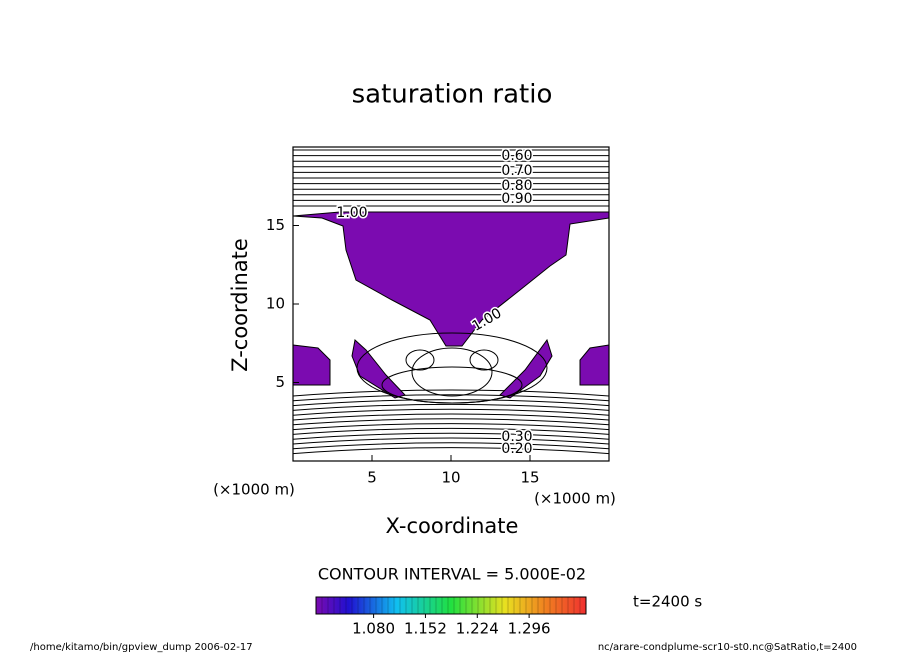 Image resolution: width=904 pixels, height=654 pixels. I want to click on colorbar, so click(451, 605).